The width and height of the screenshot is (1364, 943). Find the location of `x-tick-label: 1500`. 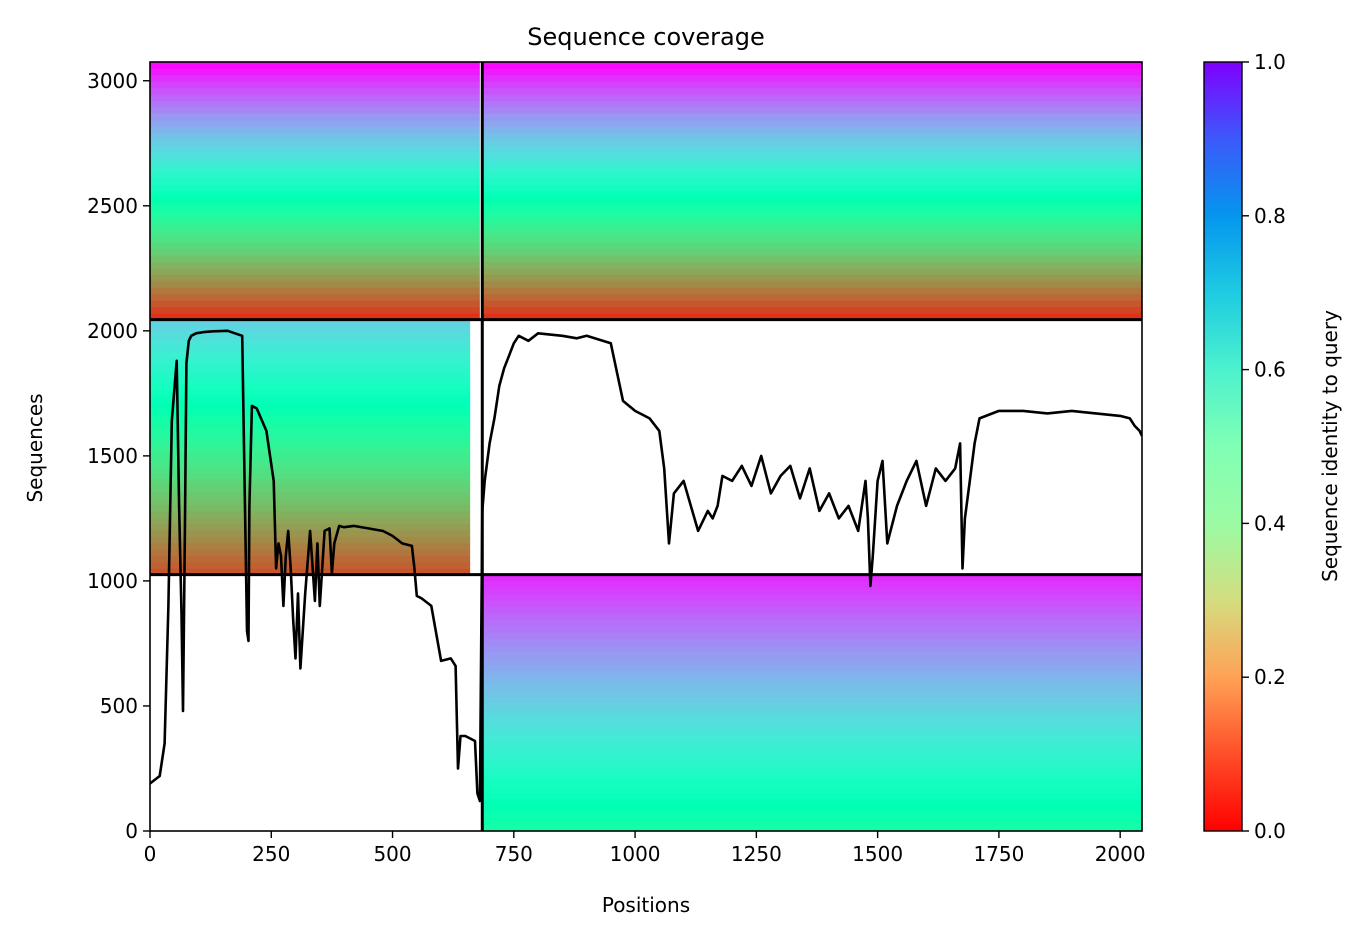

x-tick-label: 1500 is located at coordinates (877, 854).